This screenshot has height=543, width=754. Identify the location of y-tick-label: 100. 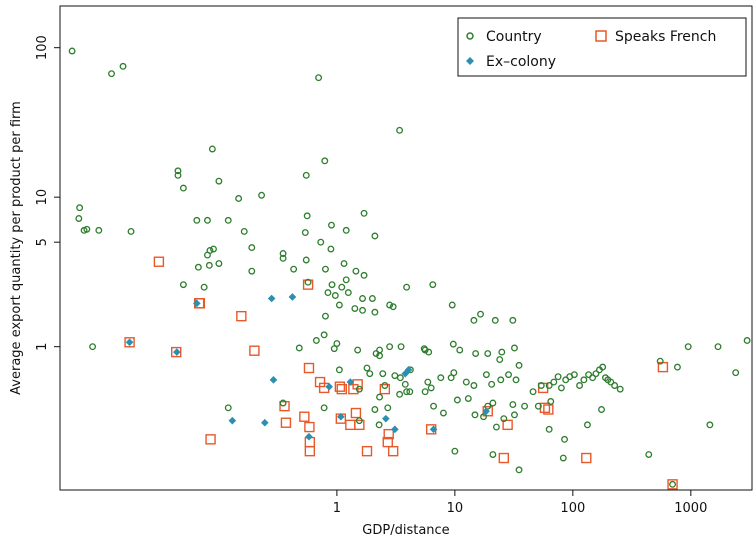
(42, 47).